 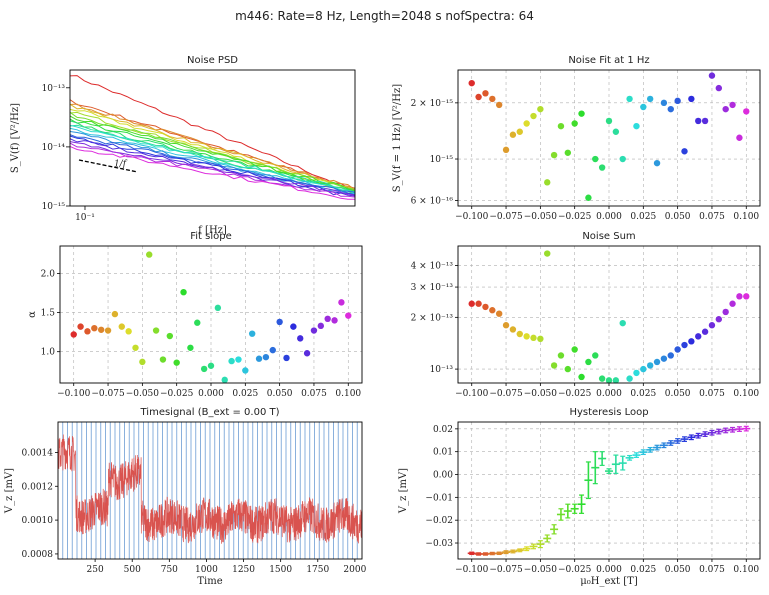 What do you see at coordinates (209, 581) in the screenshot?
I see `x-axis-label: Time` at bounding box center [209, 581].